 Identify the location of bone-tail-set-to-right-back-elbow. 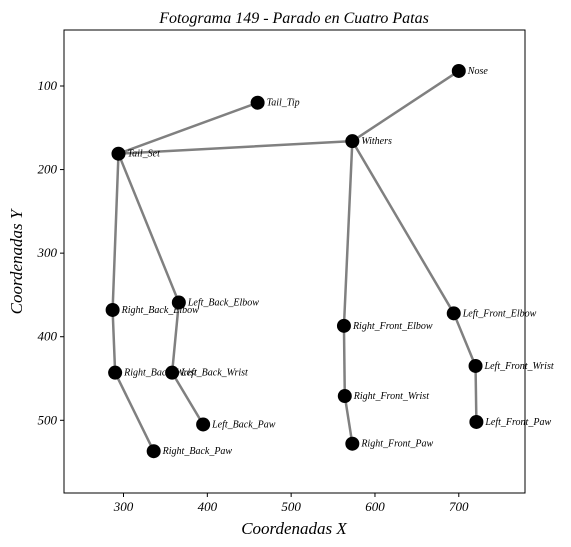
(115, 232).